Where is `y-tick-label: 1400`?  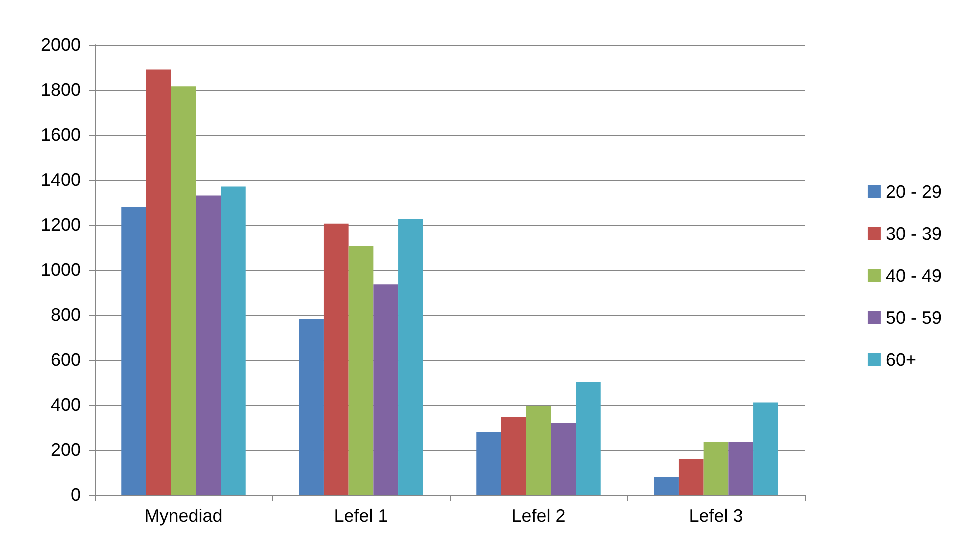 y-tick-label: 1400 is located at coordinates (60, 180).